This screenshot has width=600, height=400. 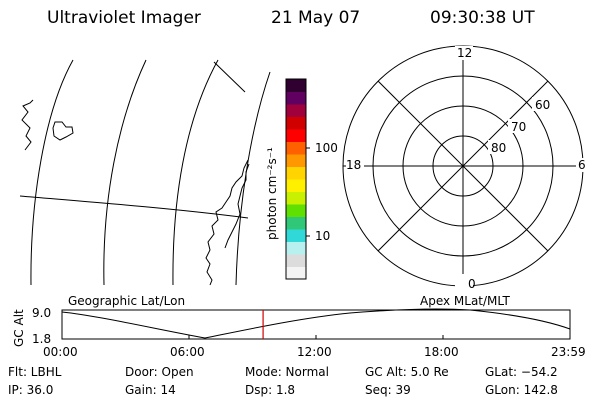 What do you see at coordinates (127, 301) in the screenshot?
I see `timeline-left-caption: Geographic Lat/Lon` at bounding box center [127, 301].